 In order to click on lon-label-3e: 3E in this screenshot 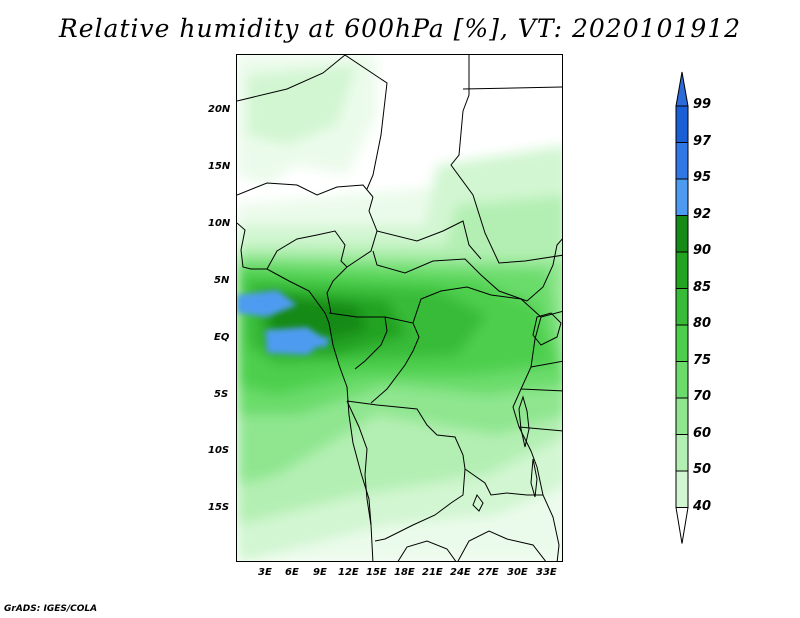, I will do `click(265, 572)`.